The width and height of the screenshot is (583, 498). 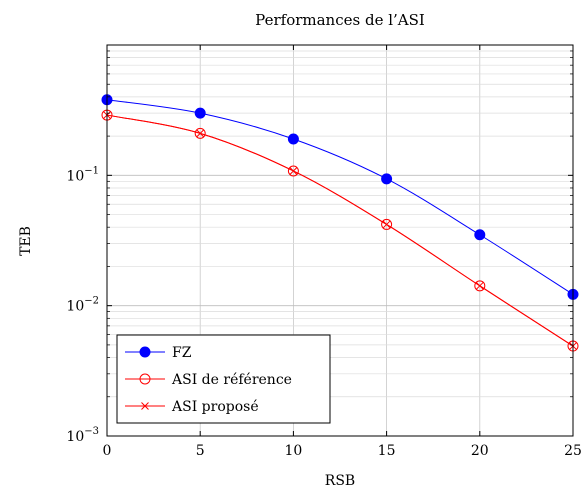 What do you see at coordinates (26, 241) in the screenshot?
I see `y-axis-label: TEB` at bounding box center [26, 241].